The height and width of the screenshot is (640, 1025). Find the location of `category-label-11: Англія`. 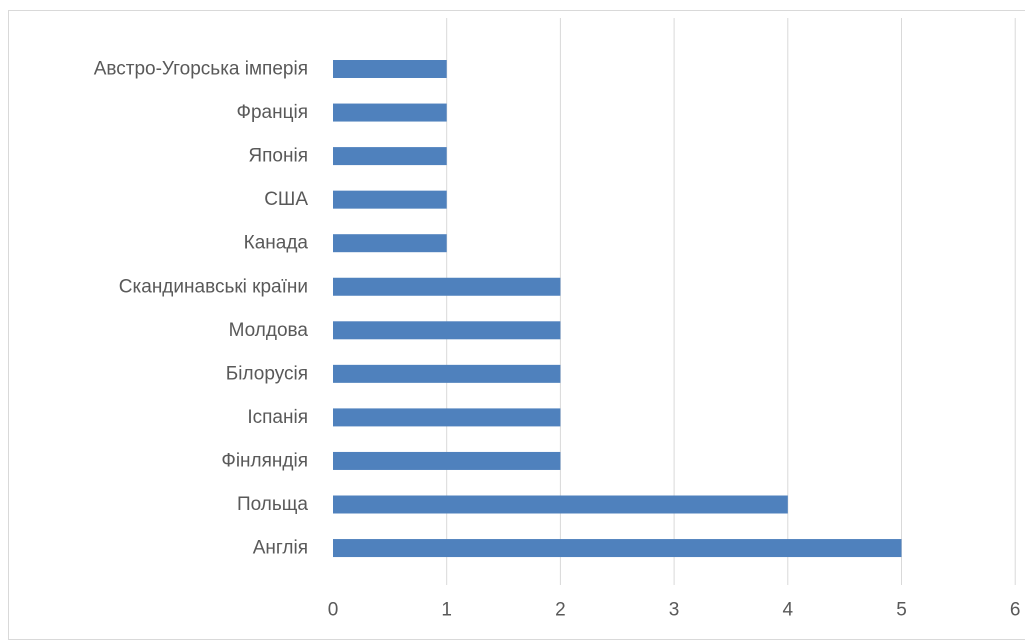

category-label-11: Англія is located at coordinates (280, 548).